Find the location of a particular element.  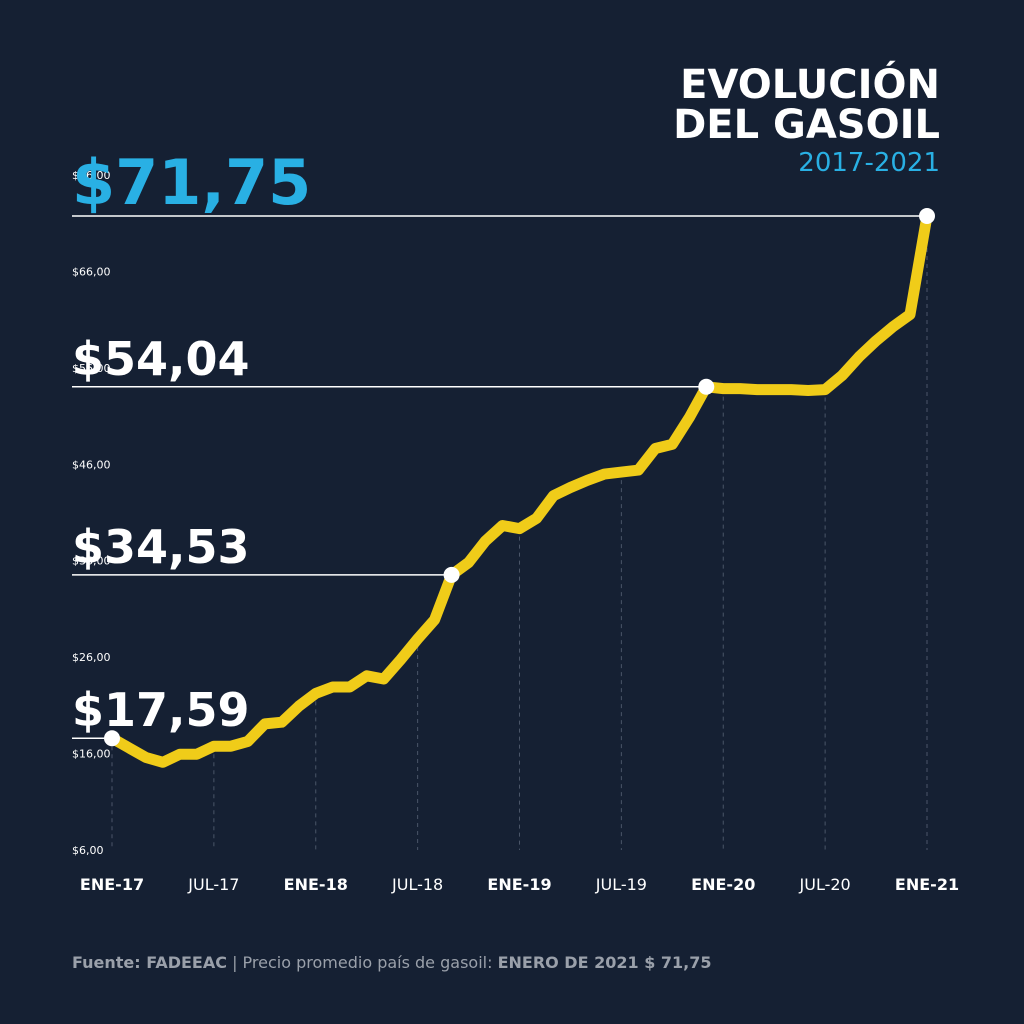

value-label: $54,04 is located at coordinates (161, 359).